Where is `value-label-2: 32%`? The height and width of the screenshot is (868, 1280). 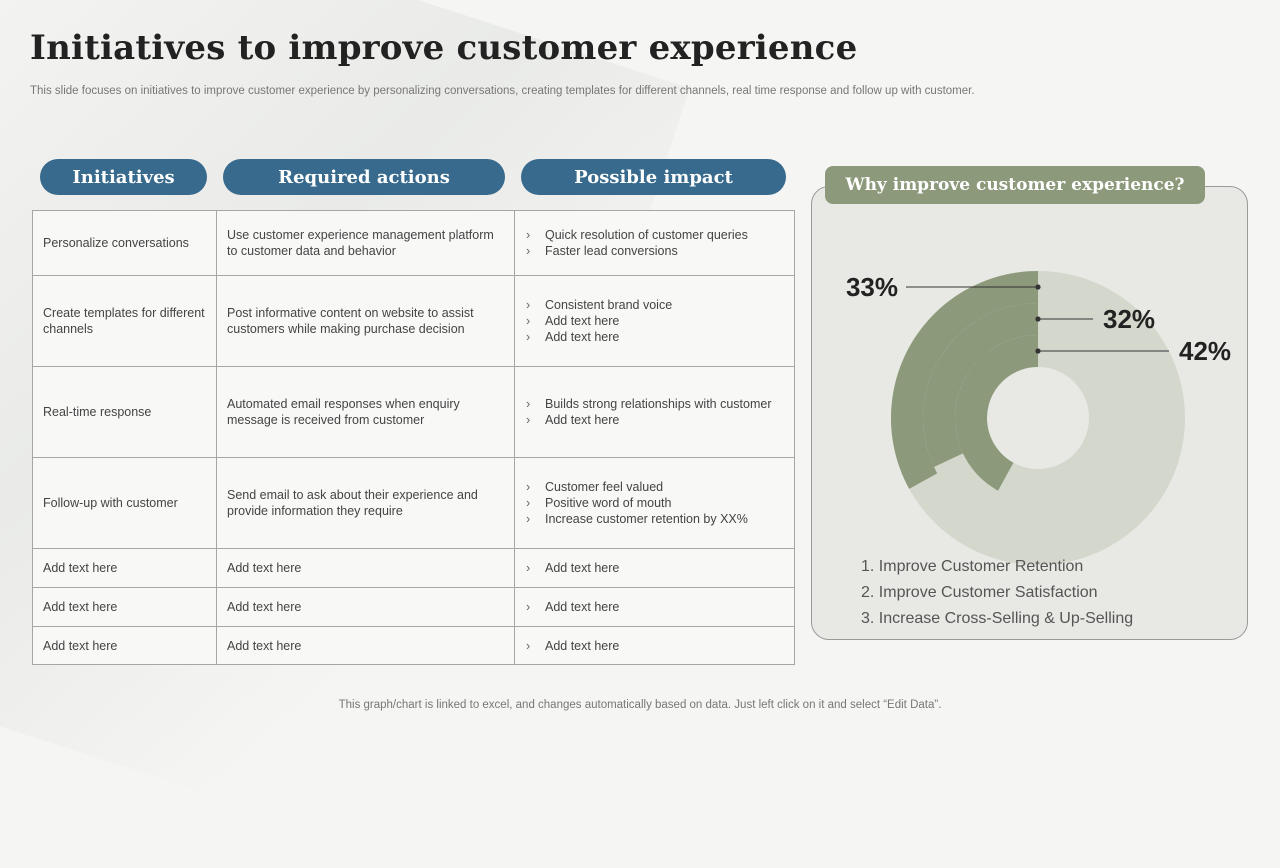
value-label-2: 32% is located at coordinates (1129, 319).